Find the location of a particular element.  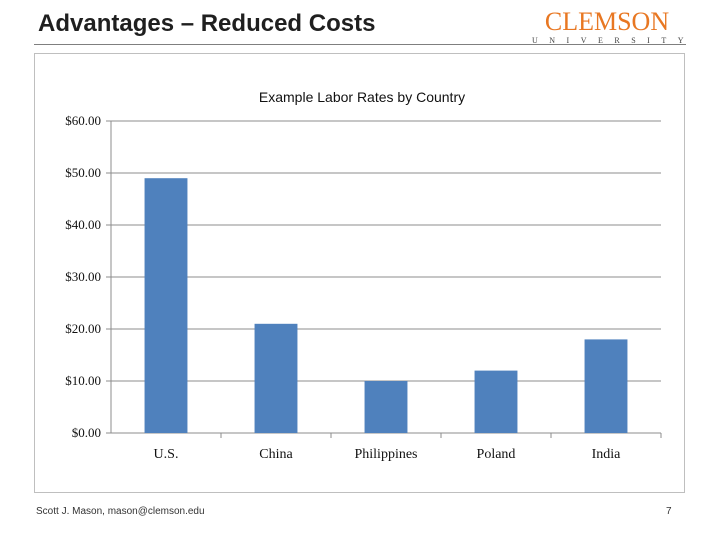

chart-title: Example Labor Rates by Country is located at coordinates (362, 97).